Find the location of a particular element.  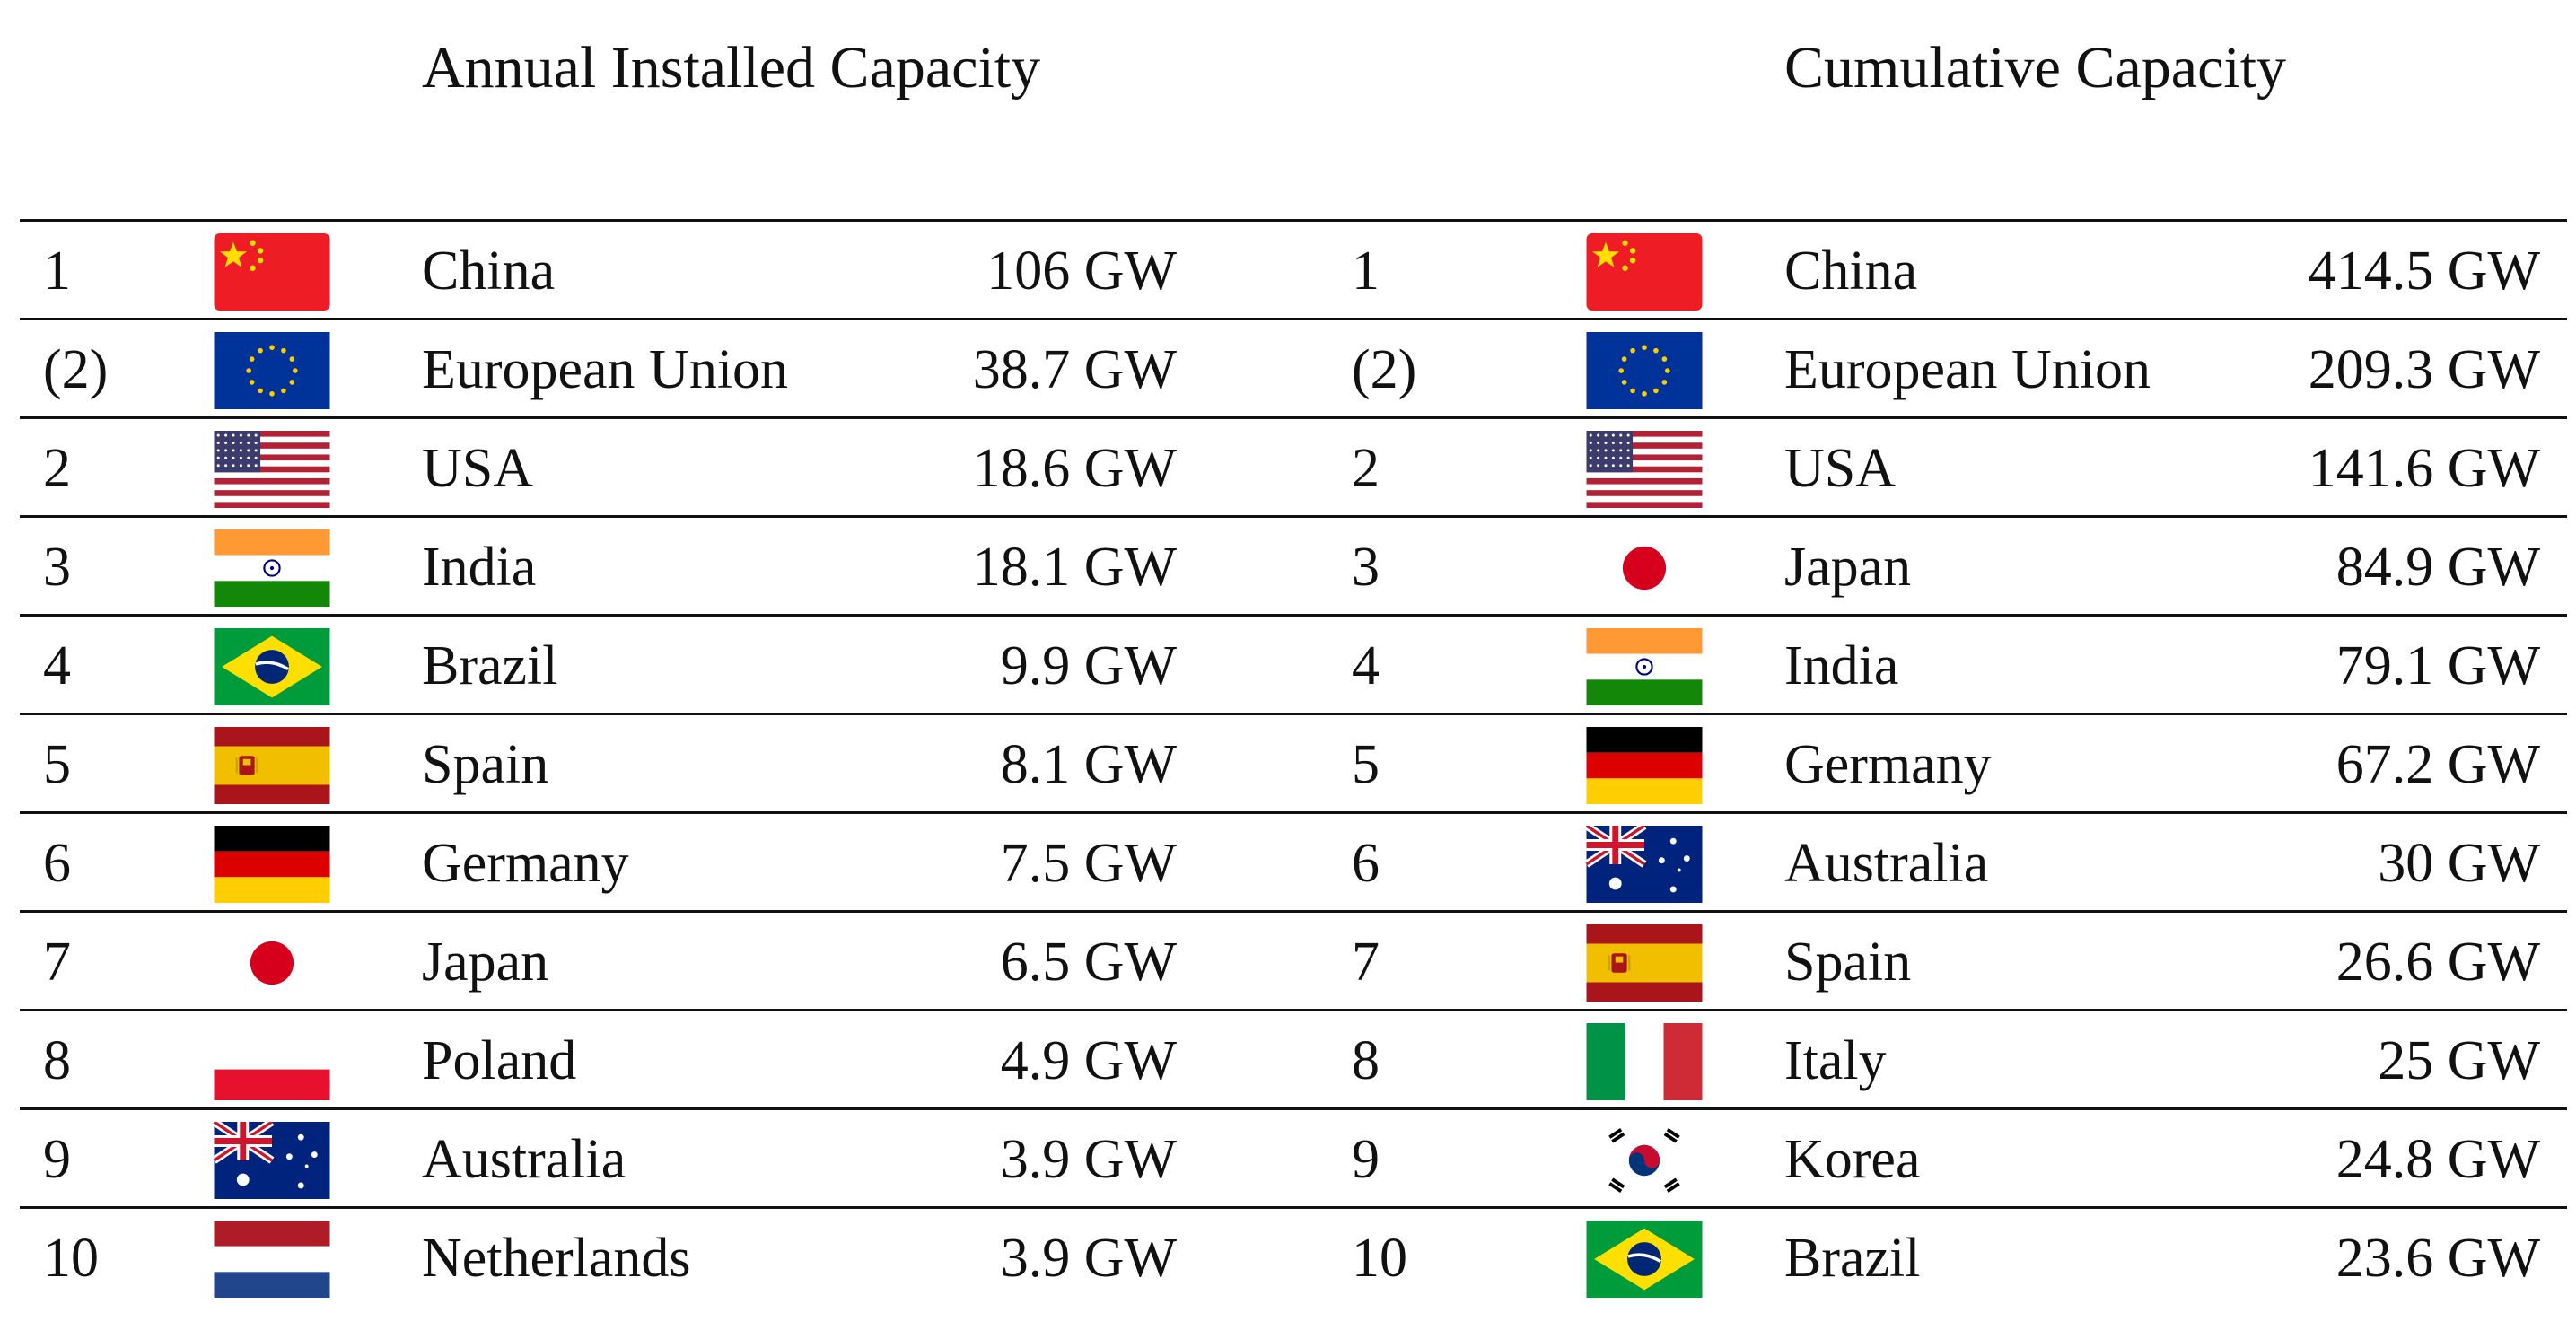

annual-country: Spain is located at coordinates (485, 764).